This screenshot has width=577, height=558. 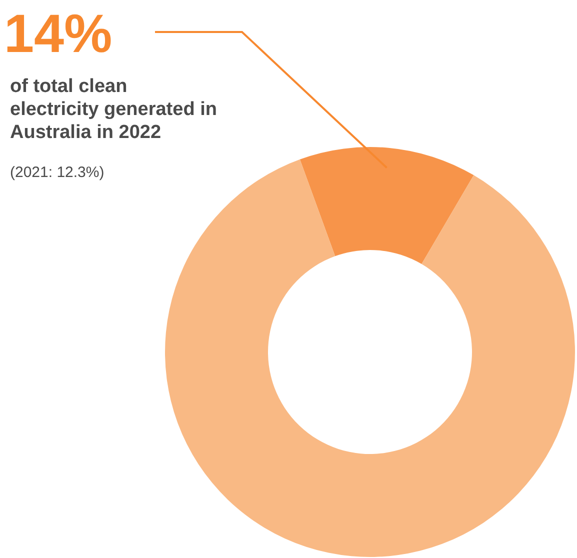 I want to click on text: (2021: 12.3%), so click(x=57, y=172).